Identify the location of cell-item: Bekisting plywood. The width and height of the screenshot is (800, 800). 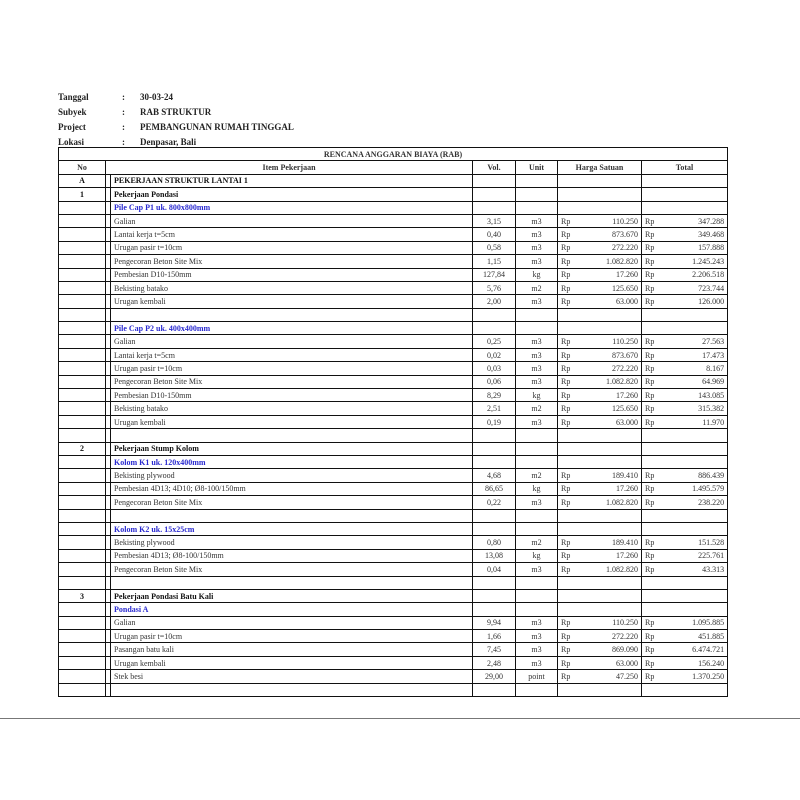
(291, 542).